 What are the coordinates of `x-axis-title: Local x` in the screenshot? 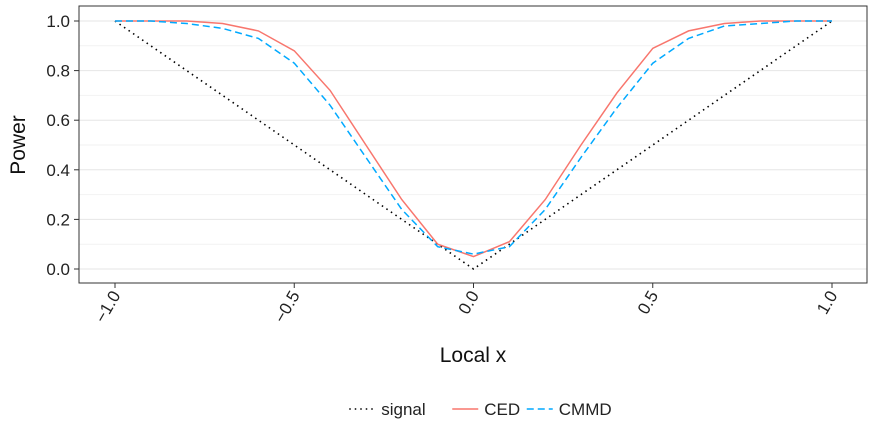 It's located at (473, 355).